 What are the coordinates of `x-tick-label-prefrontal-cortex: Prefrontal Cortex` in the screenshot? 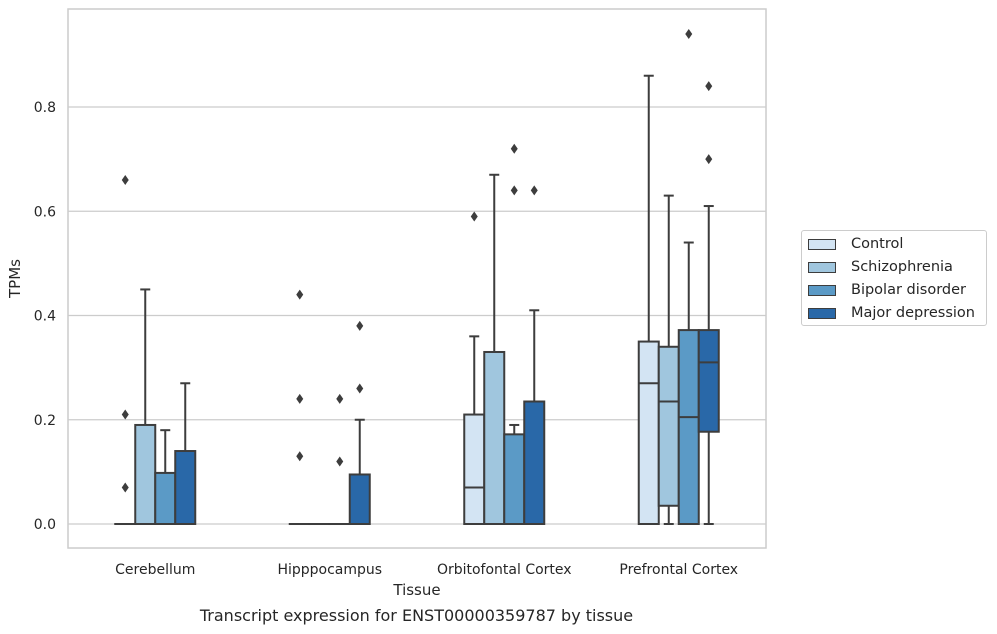 It's located at (678, 570).